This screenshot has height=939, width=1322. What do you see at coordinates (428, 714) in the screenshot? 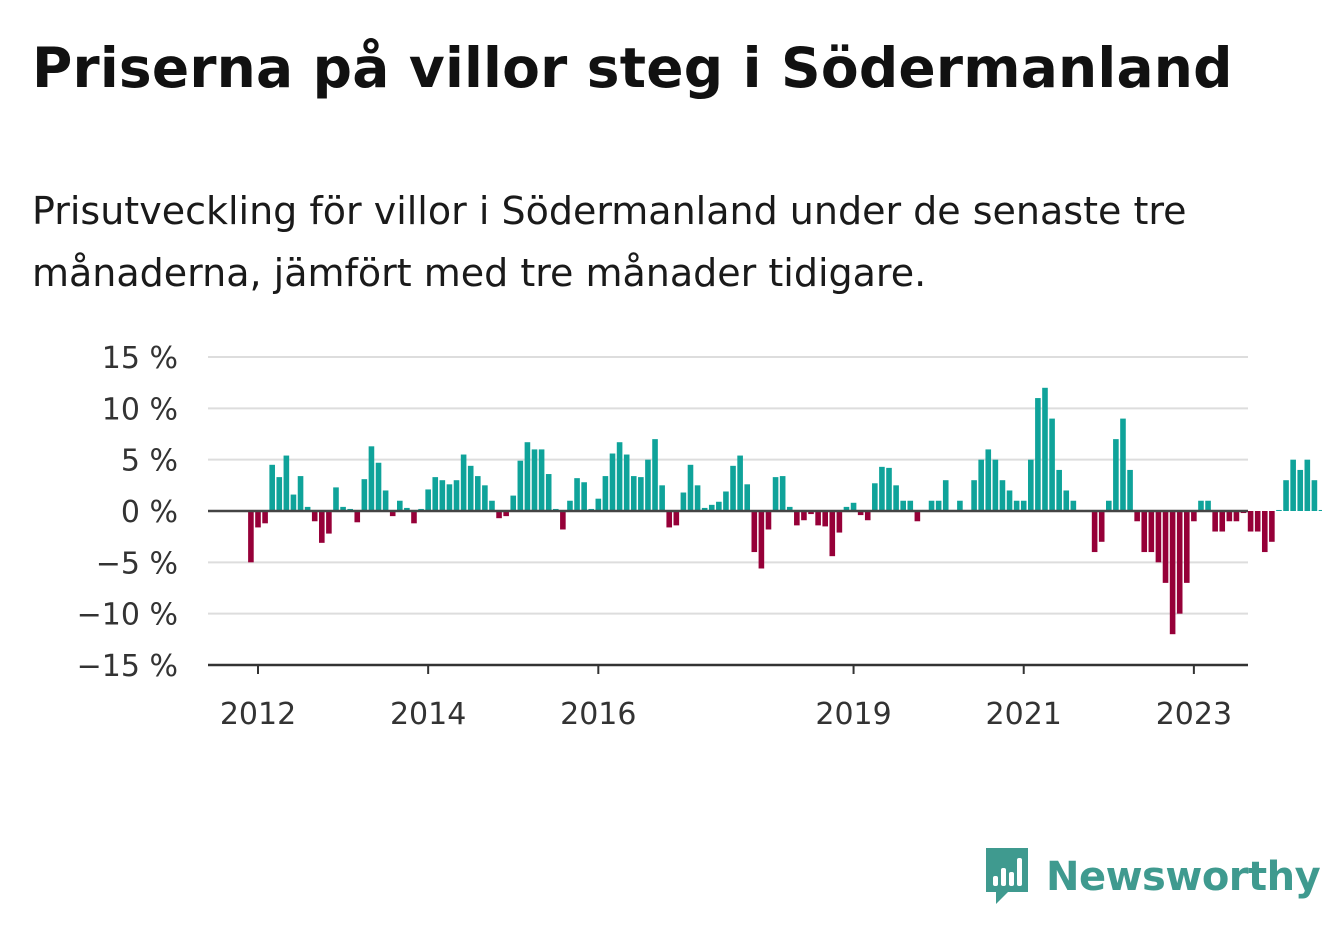
I see `x-tick-label: 2014` at bounding box center [428, 714].